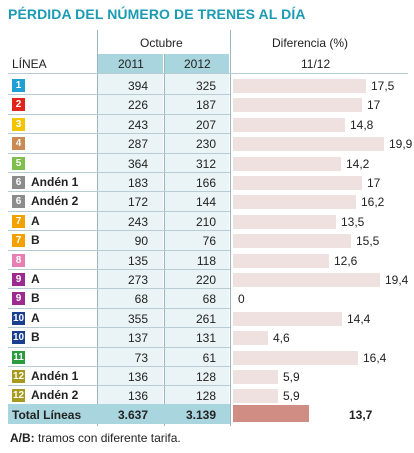 The image size is (414, 453). Describe the element at coordinates (47, 415) in the screenshot. I see `total-label: Total Líneas` at that location.